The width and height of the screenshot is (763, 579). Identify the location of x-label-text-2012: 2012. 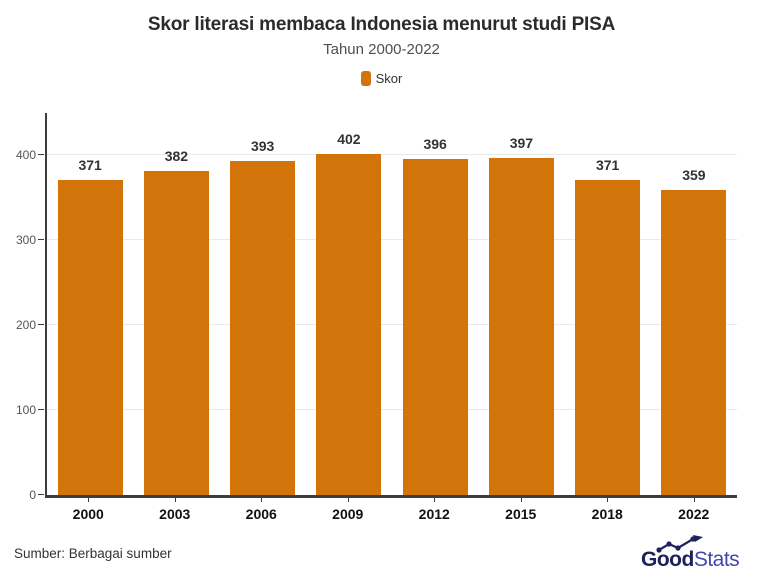
(434, 514).